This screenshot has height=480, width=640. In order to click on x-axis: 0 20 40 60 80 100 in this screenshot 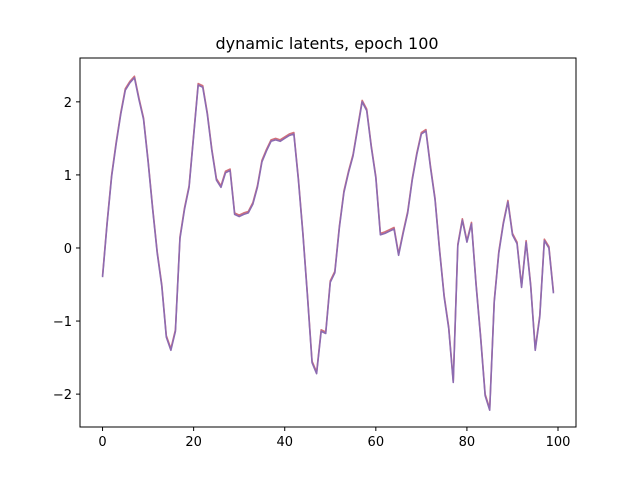, I will do `click(334, 438)`.